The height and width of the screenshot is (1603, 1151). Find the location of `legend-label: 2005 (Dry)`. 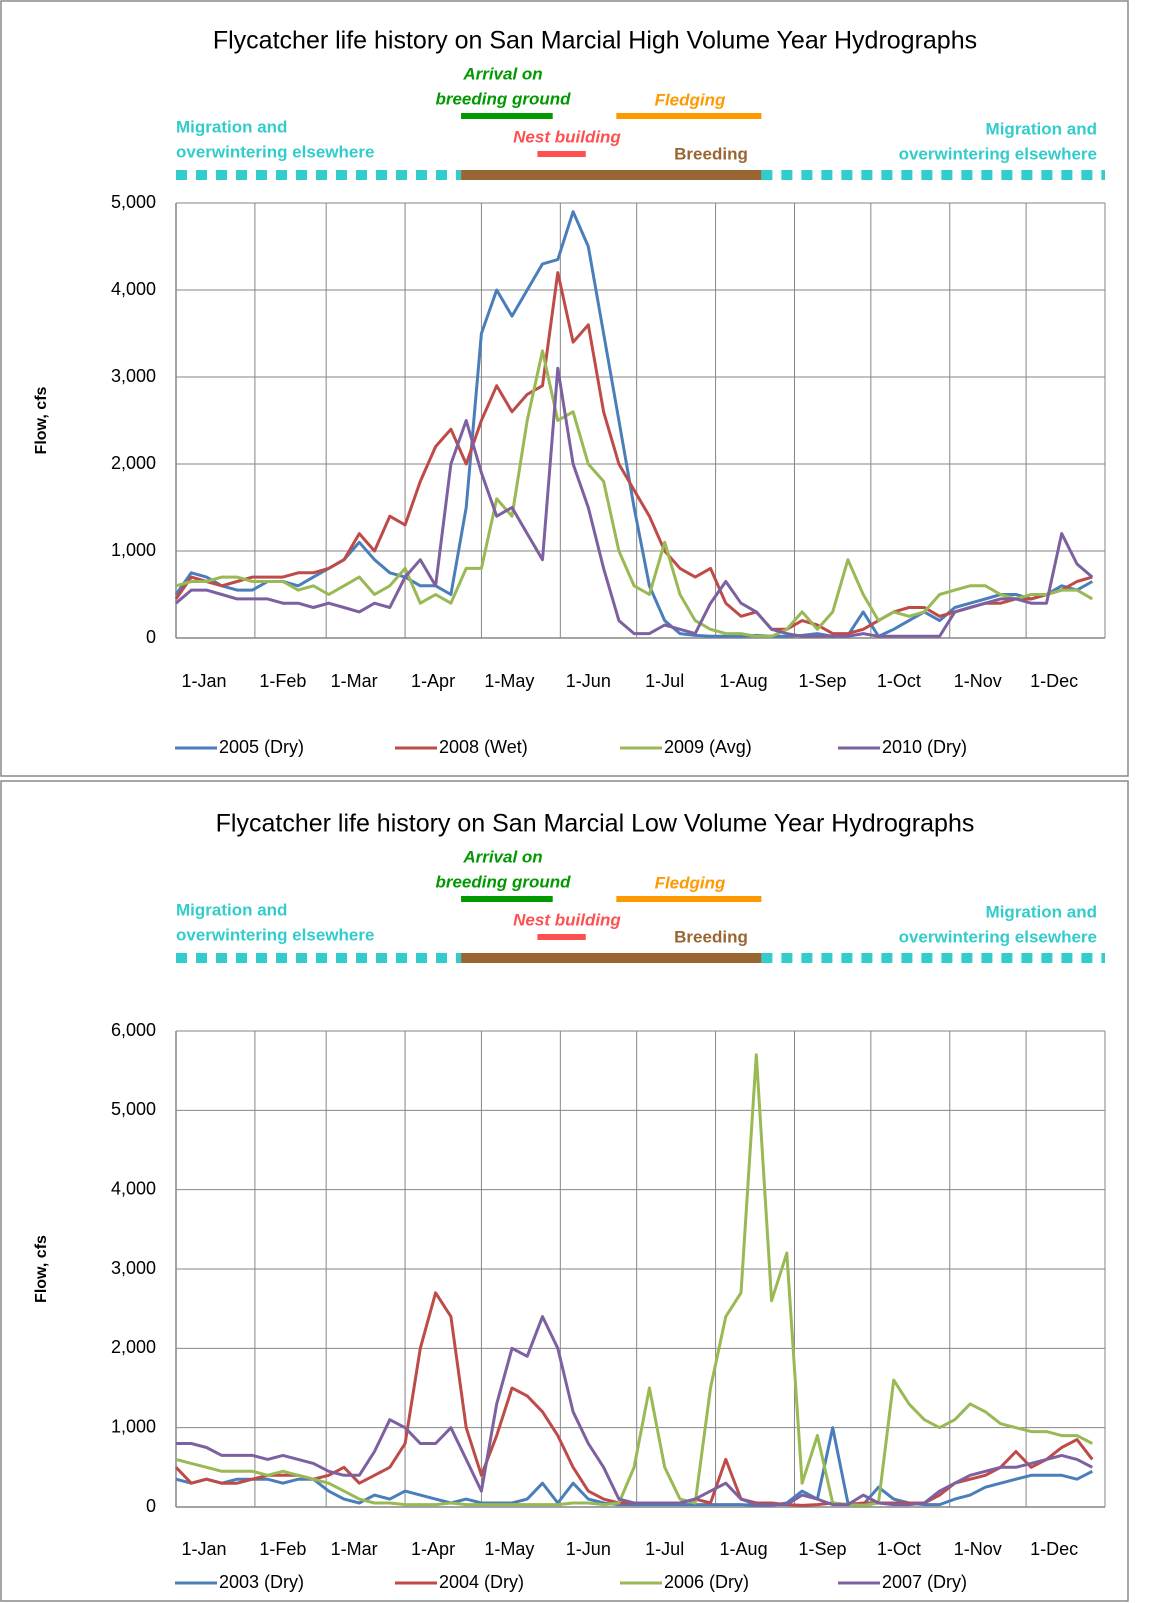

legend-label: 2005 (Dry) is located at coordinates (261, 747).